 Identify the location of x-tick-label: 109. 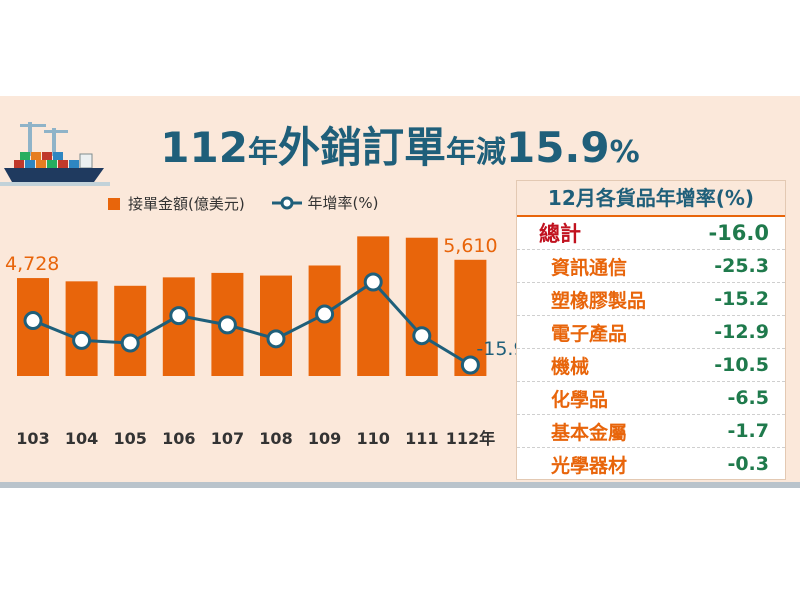
(324, 438).